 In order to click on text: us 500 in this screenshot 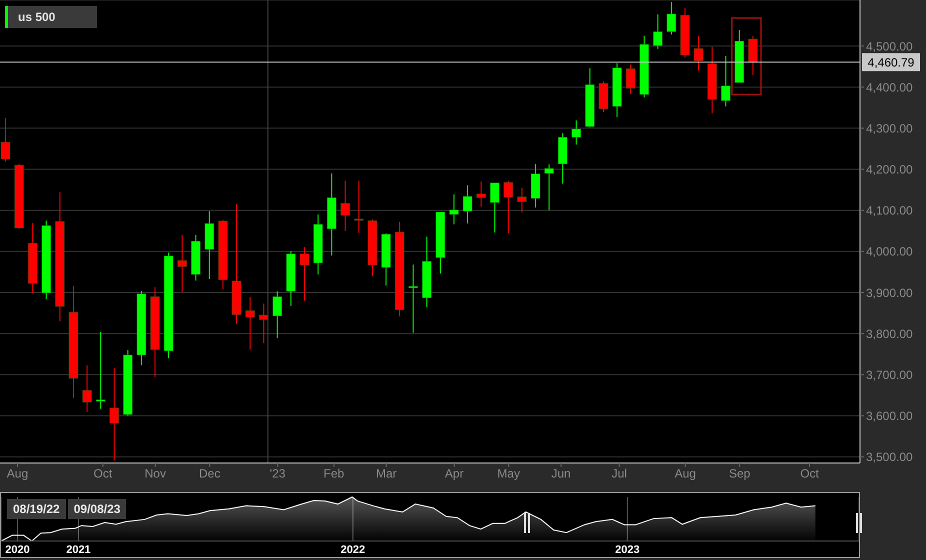, I will do `click(37, 17)`.